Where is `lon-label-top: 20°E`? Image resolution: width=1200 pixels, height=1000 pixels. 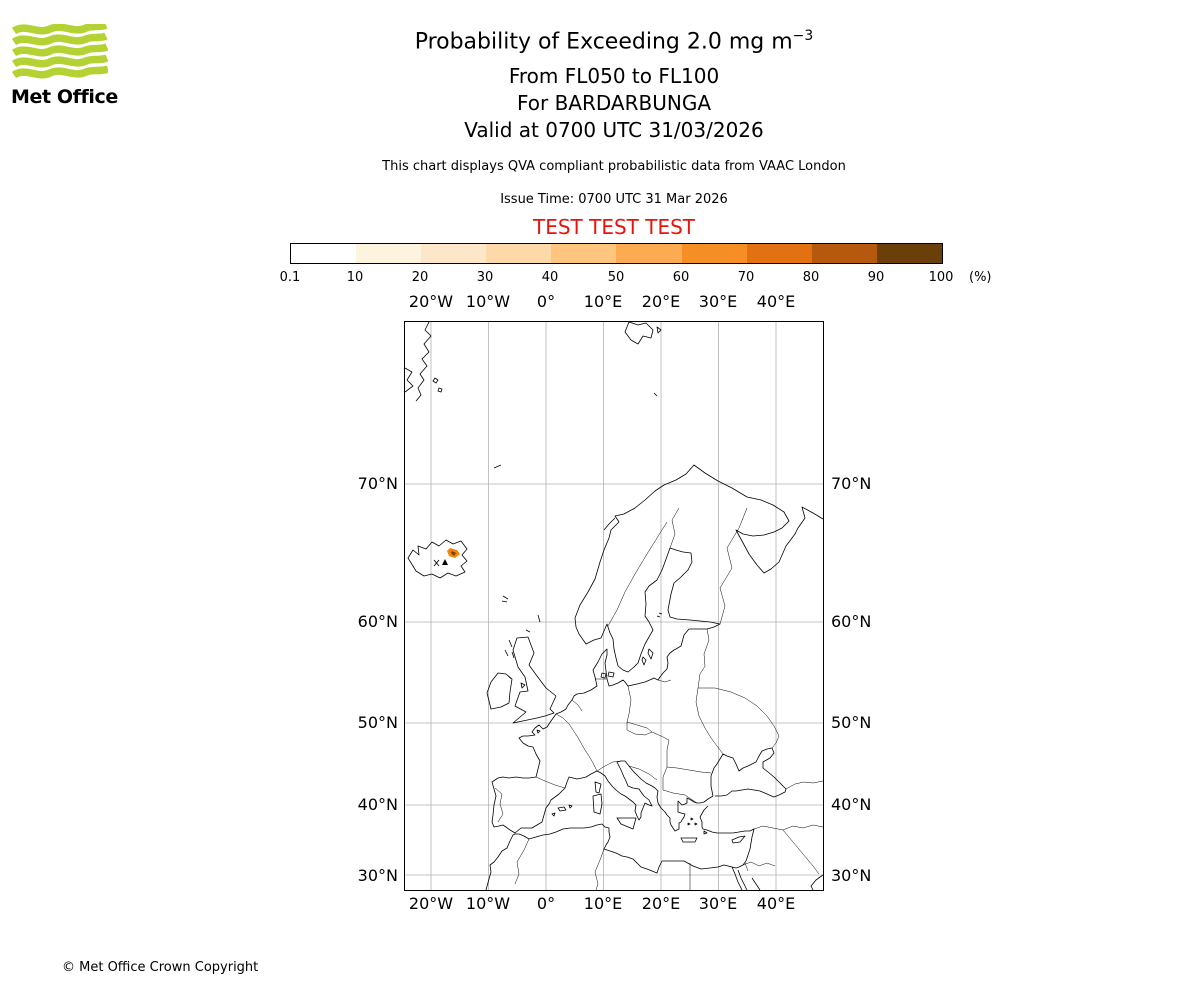 lon-label-top: 20°E is located at coordinates (661, 301).